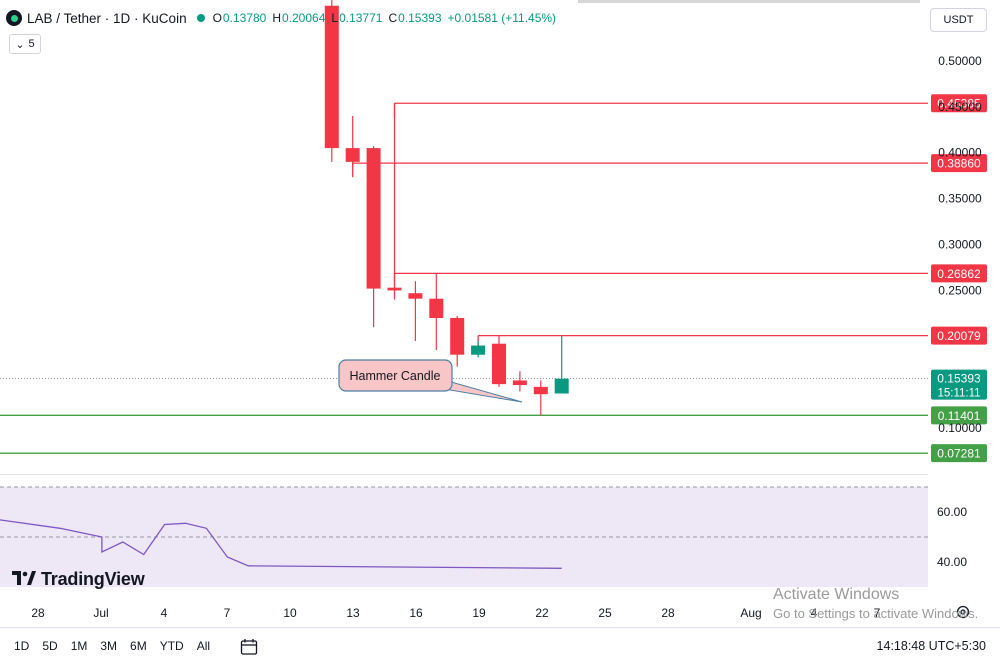  I want to click on range-5d-button: 5D, so click(50, 645).